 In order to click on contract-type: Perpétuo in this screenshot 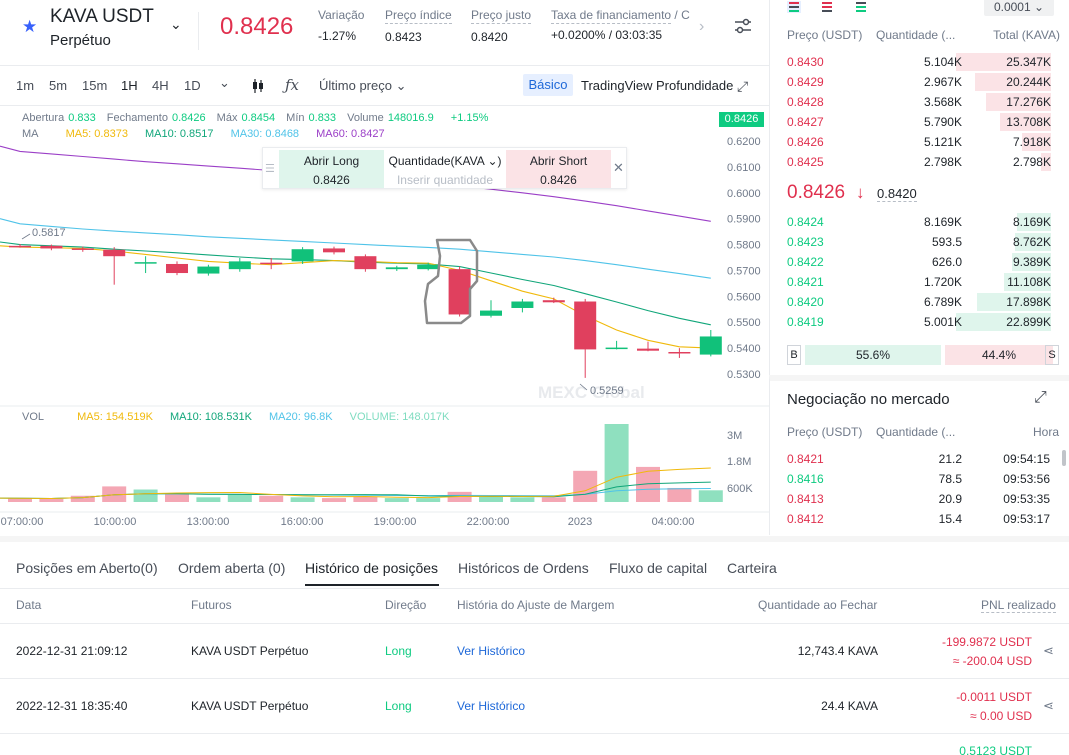, I will do `click(80, 40)`.